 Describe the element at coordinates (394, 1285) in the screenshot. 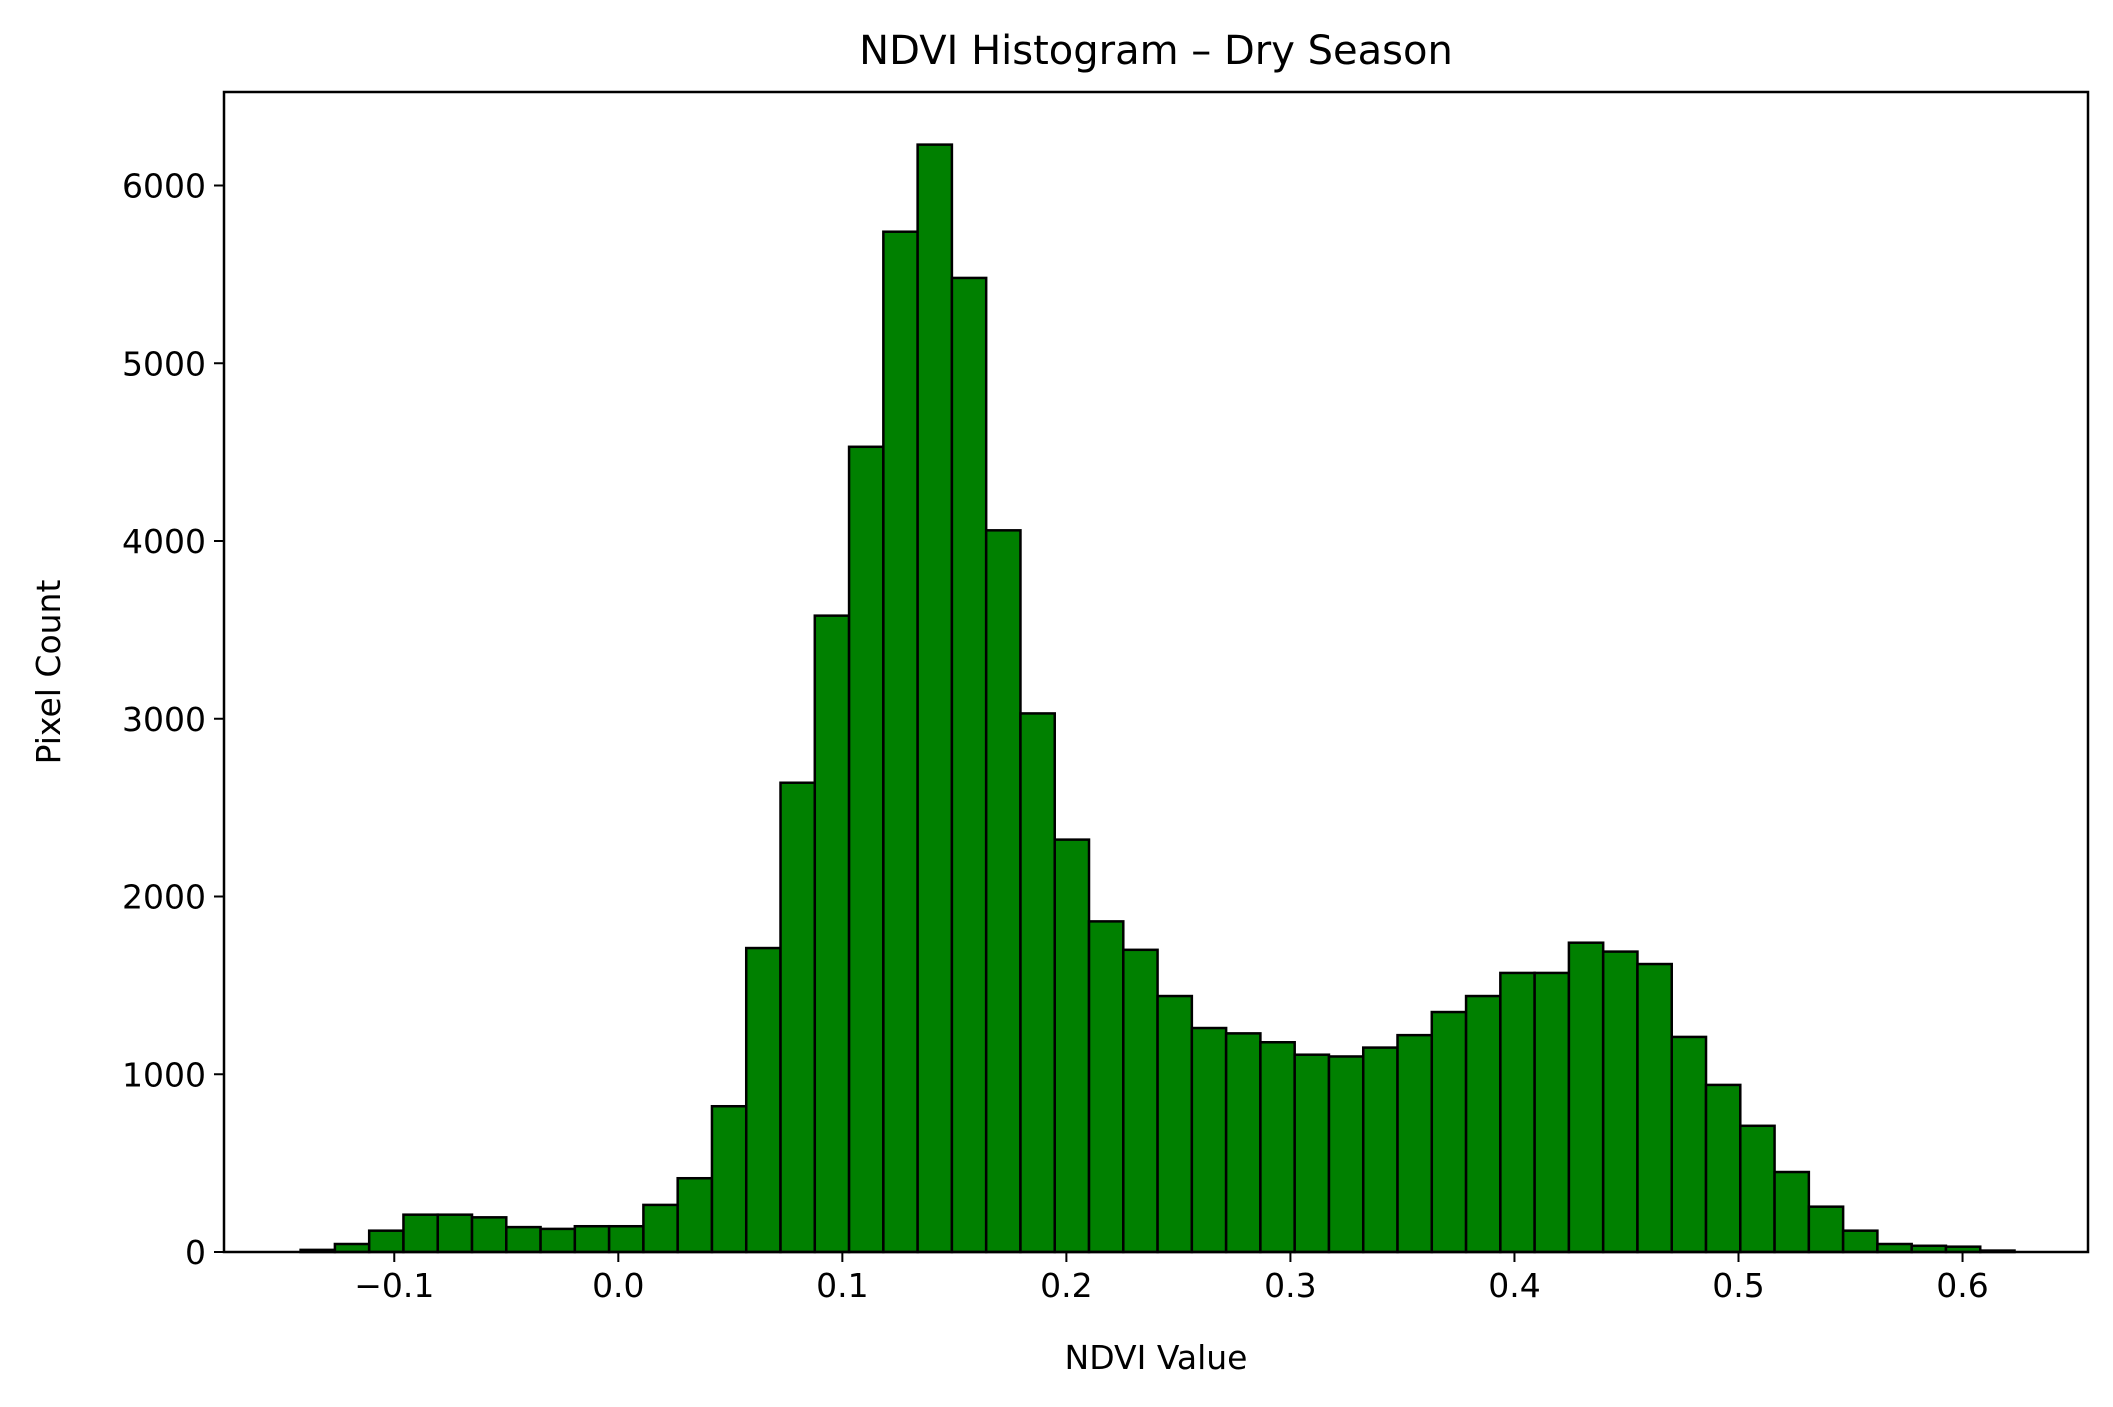

I see `x-tick-label: −0.1` at that location.